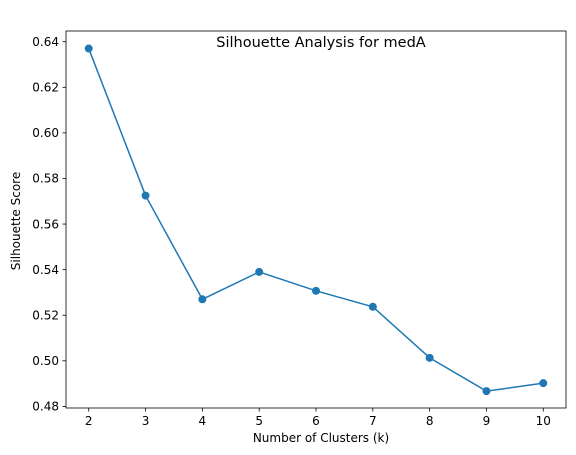 The width and height of the screenshot is (576, 455). I want to click on x-tick-label: 4, so click(203, 421).